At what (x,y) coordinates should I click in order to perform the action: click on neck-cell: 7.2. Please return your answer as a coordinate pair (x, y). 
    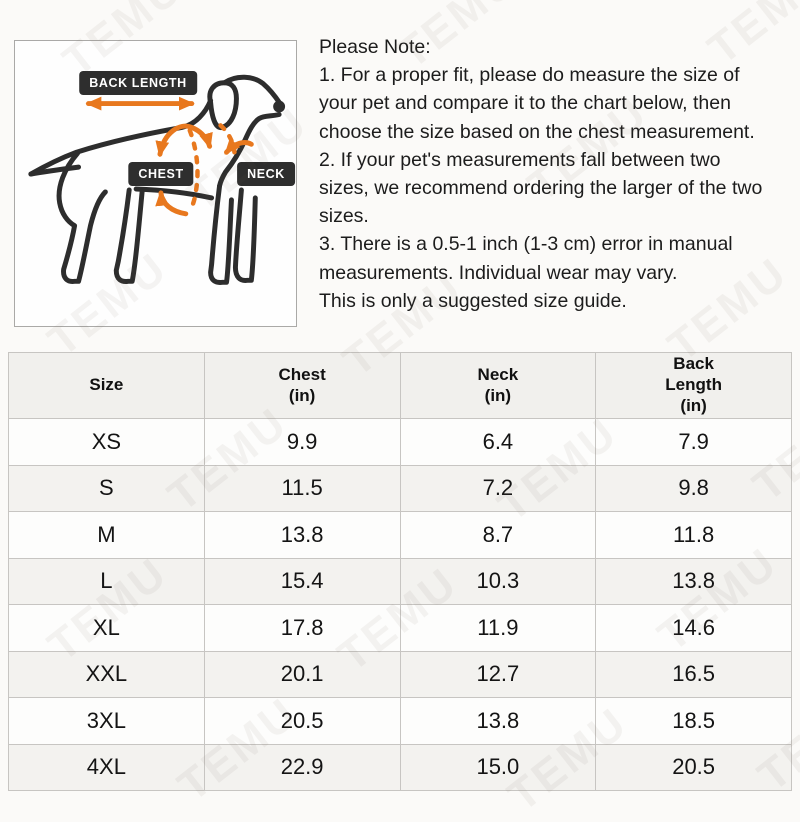
    Looking at the image, I should click on (498, 488).